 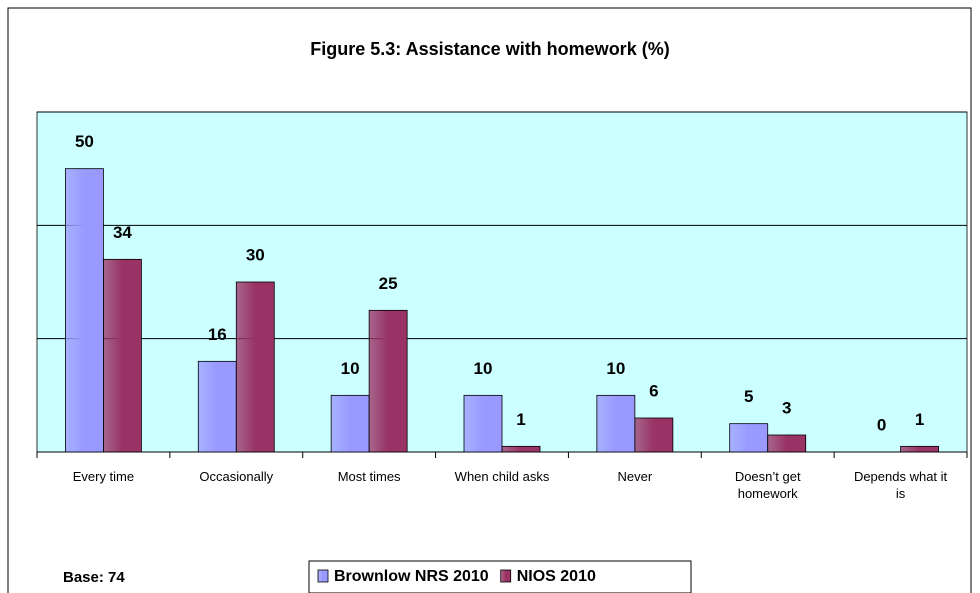 What do you see at coordinates (388, 283) in the screenshot?
I see `data-label: 25` at bounding box center [388, 283].